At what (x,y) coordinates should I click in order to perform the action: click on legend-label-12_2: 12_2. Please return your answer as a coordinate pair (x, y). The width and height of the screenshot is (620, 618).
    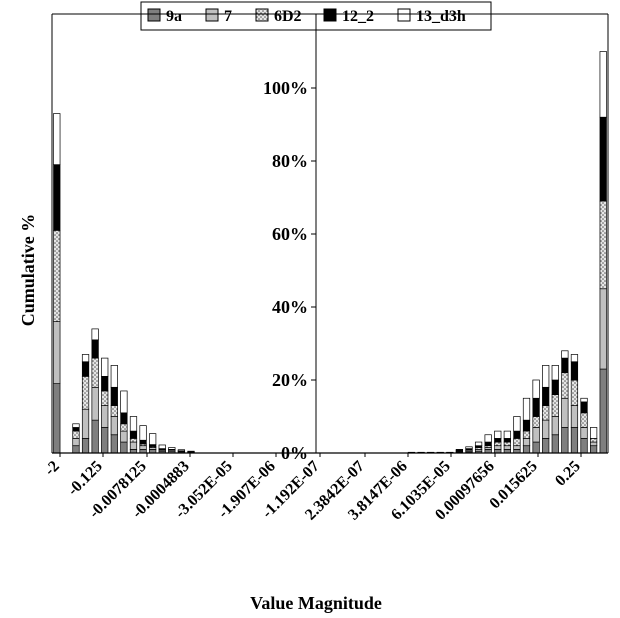
    Looking at the image, I should click on (358, 16).